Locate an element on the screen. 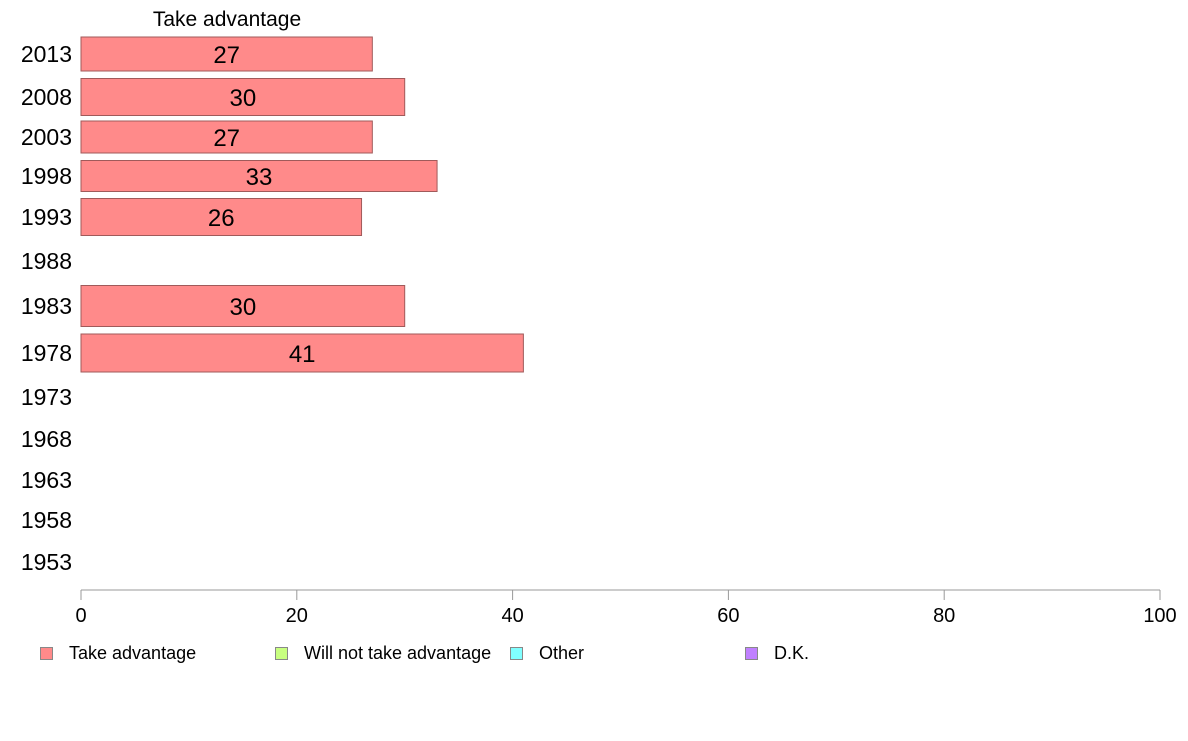 Image resolution: width=1188 pixels, height=741 pixels. legend-swatch-take-advantage is located at coordinates (46, 653).